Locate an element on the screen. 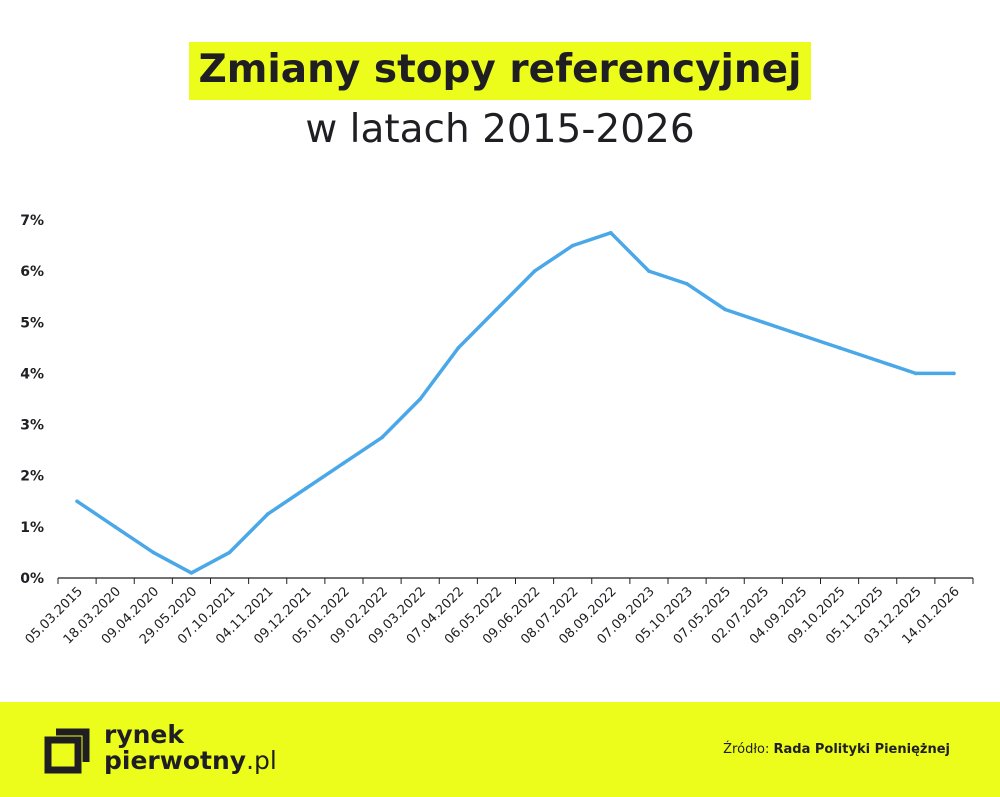  logo-line2: pierwotny.pl is located at coordinates (190, 761).